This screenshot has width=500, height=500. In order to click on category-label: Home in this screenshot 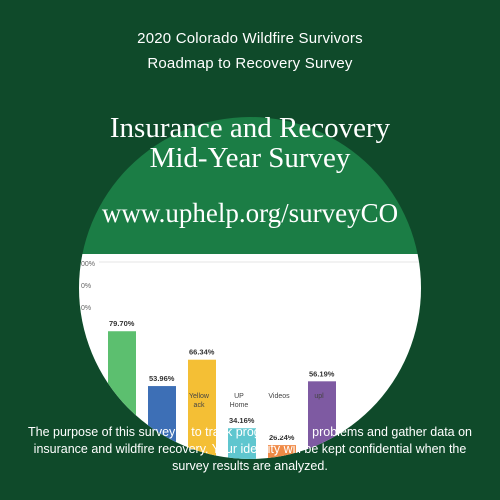, I will do `click(239, 405)`.